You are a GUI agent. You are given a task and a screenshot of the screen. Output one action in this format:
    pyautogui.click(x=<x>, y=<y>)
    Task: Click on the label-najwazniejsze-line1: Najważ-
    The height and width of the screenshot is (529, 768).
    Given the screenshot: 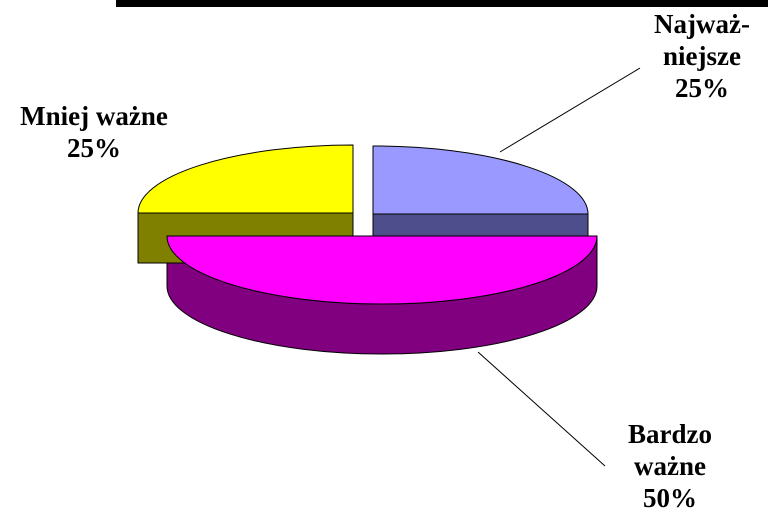 What is the action you would take?
    pyautogui.click(x=702, y=24)
    